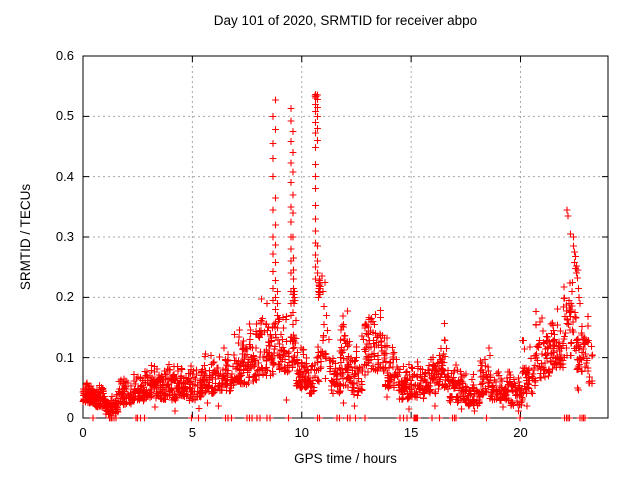 The height and width of the screenshot is (480, 640). I want to click on y-tick-label: 0, so click(70, 417).